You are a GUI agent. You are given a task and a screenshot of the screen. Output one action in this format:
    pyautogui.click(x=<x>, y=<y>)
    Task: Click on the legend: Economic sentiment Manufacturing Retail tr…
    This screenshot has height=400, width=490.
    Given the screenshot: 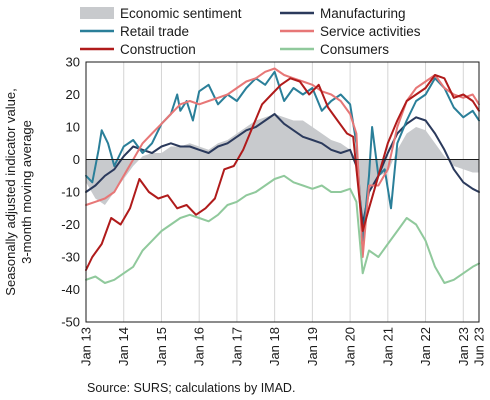 What is the action you would take?
    pyautogui.click(x=250, y=31)
    